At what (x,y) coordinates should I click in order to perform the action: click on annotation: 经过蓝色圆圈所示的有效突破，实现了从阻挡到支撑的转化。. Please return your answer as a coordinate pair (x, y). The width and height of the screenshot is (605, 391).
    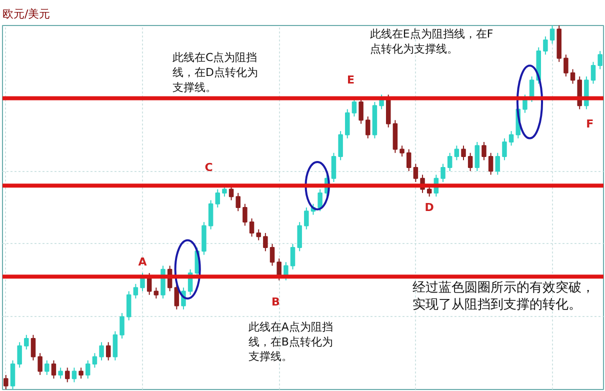
    Looking at the image, I should click on (503, 296).